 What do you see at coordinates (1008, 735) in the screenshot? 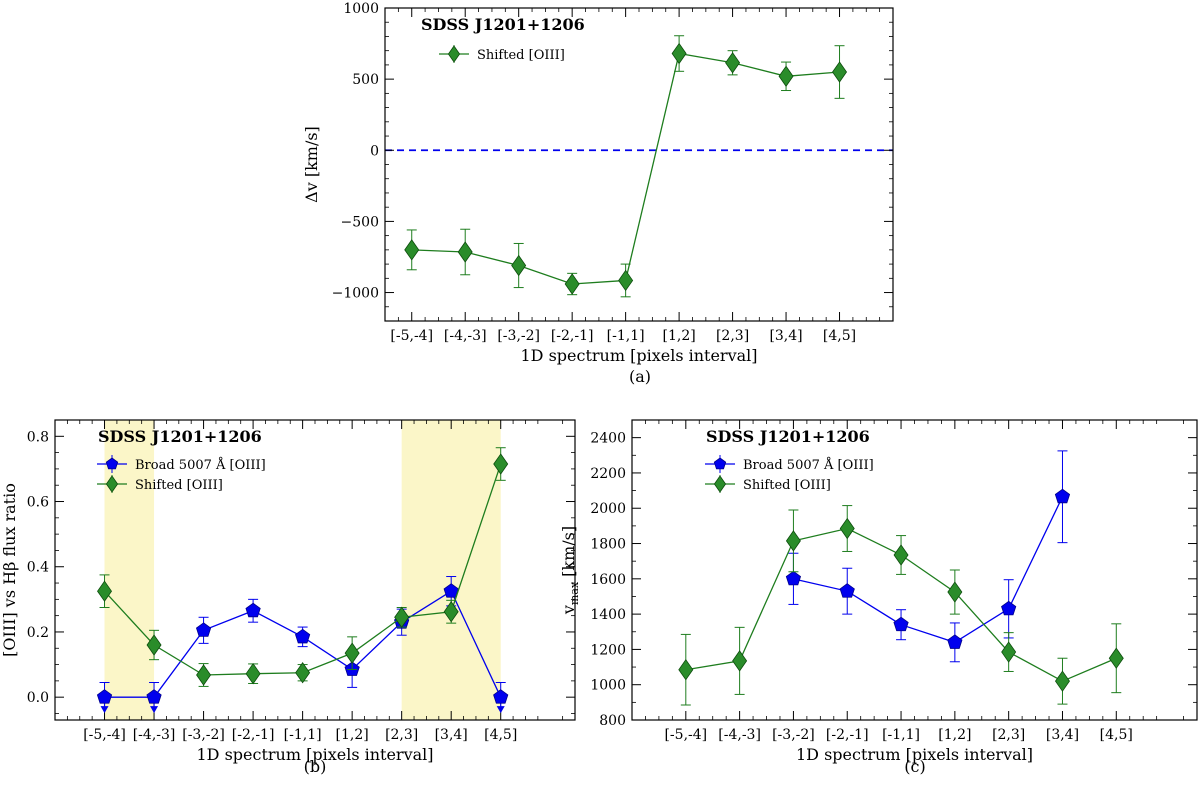
I see `panel-c-x-tick-label: [2,3]` at bounding box center [1008, 735].